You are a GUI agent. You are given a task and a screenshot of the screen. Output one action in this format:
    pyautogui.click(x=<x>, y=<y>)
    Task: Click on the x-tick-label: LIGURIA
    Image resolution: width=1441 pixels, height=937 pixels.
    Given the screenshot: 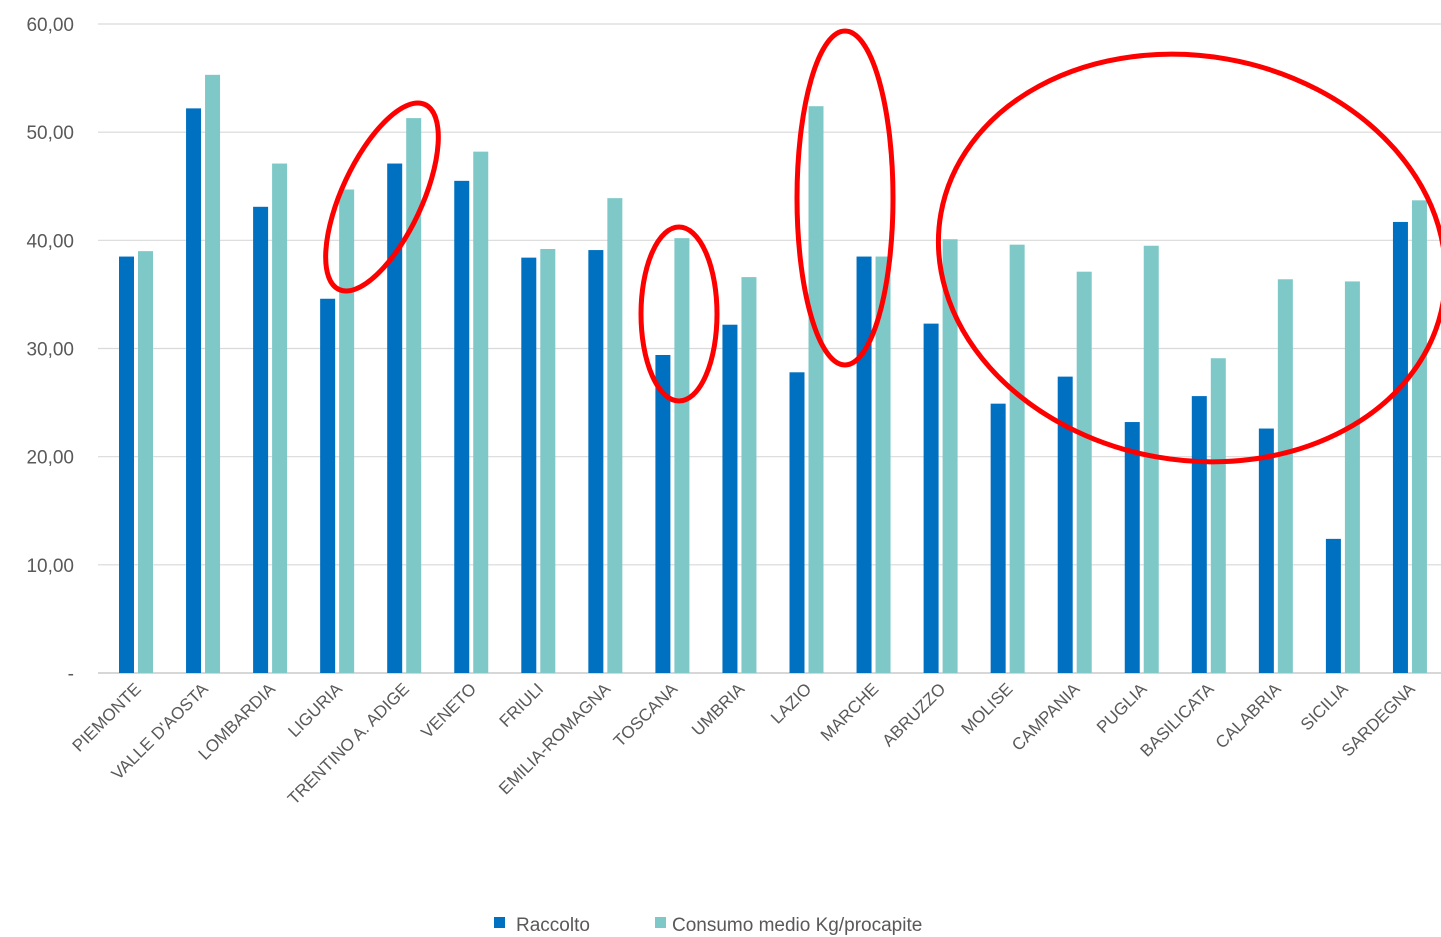 What is the action you would take?
    pyautogui.click(x=315, y=710)
    